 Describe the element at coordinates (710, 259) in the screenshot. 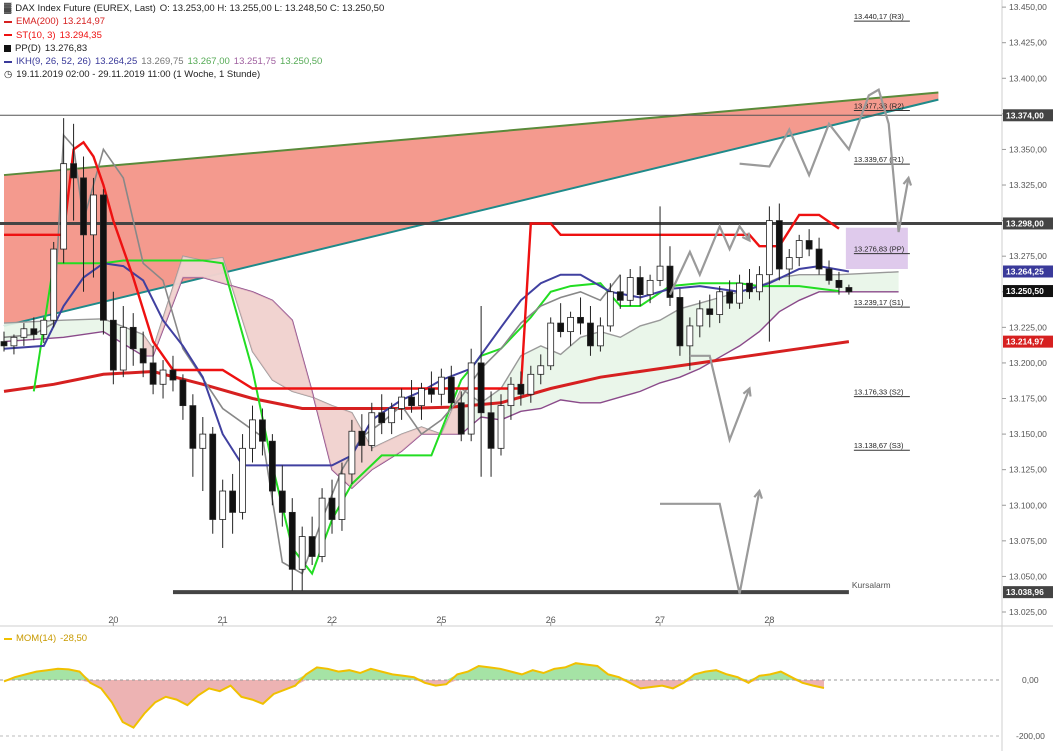

I see `projection-path-mid` at that location.